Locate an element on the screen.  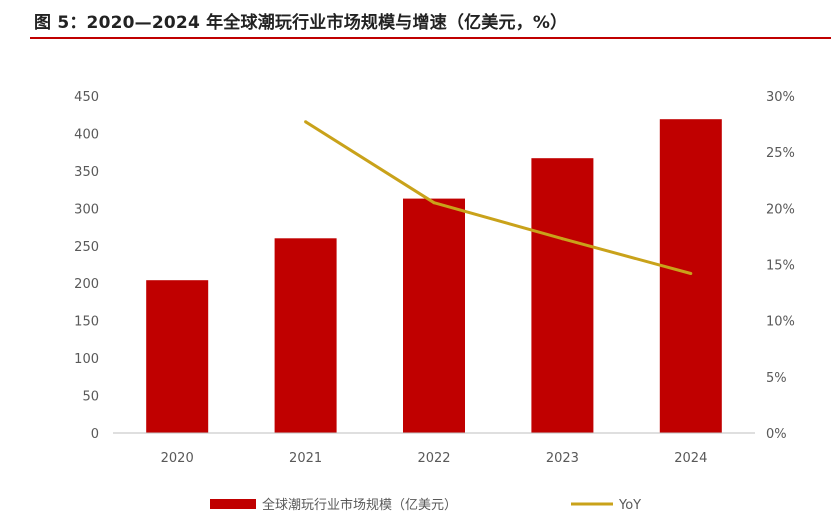
left-tick-label: 250 is located at coordinates (86, 247).